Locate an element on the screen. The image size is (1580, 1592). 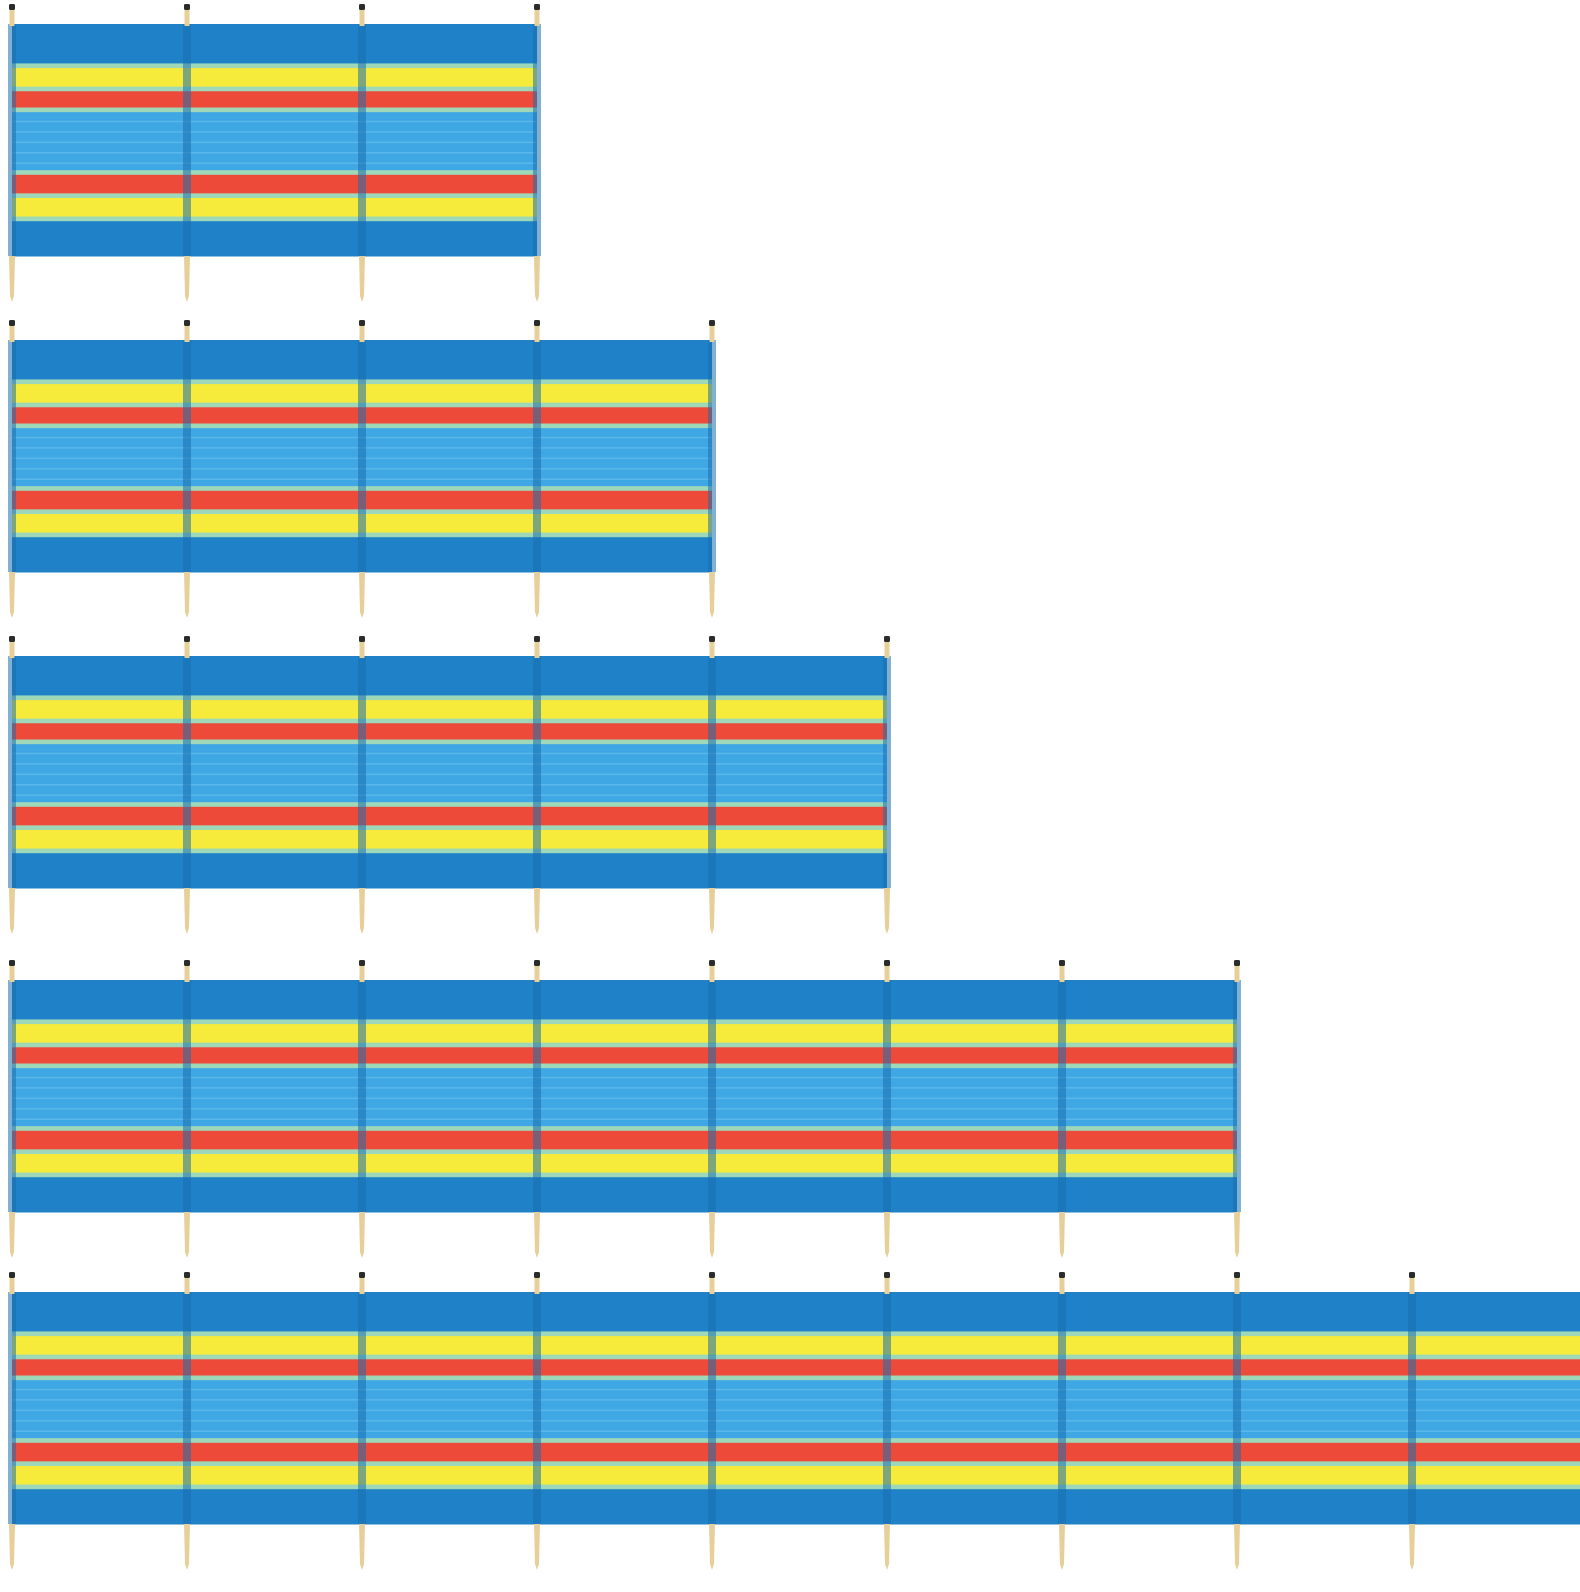
windbreak-5-panel is located at coordinates (449, 785).